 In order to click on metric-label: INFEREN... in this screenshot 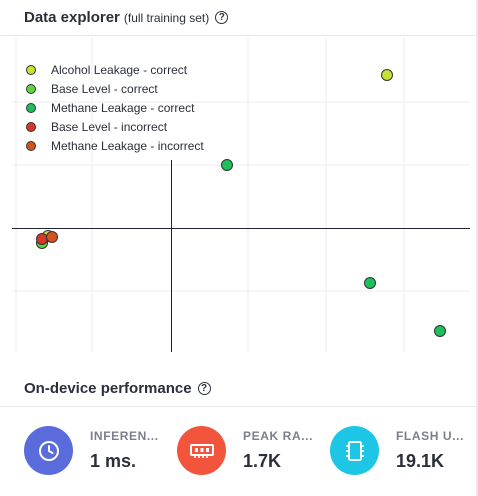, I will do `click(124, 436)`.